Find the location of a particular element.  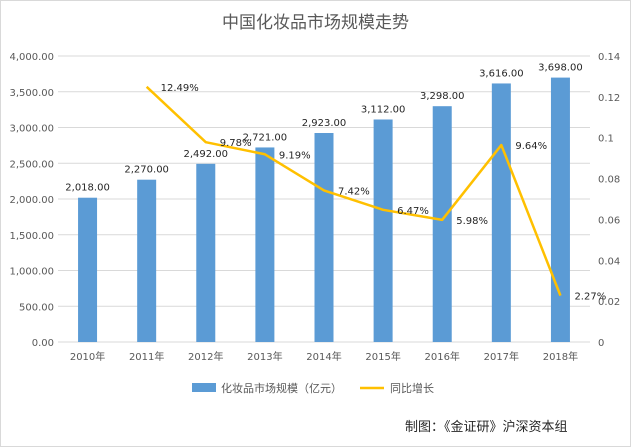

y-right-tick-label: 0.04 is located at coordinates (609, 261).